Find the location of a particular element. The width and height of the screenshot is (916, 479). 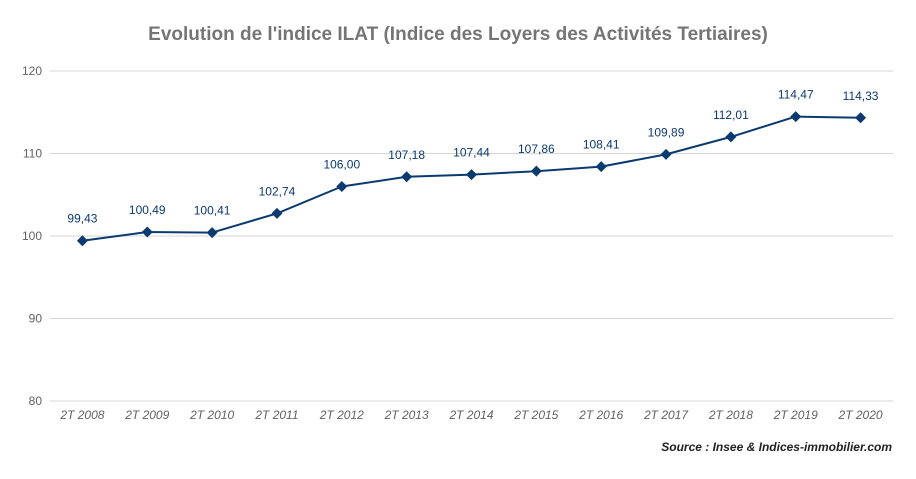

data-label: 102,74 is located at coordinates (277, 191).